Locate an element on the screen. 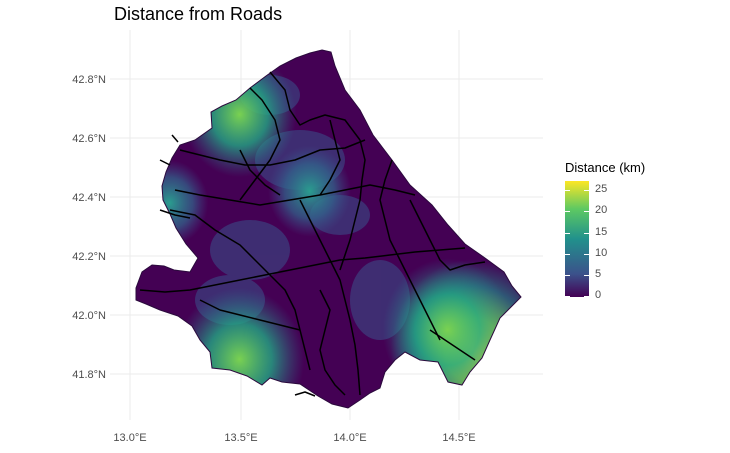  distance-legend: Distance (km) 25 20 15 10 5 0 is located at coordinates (625, 235).